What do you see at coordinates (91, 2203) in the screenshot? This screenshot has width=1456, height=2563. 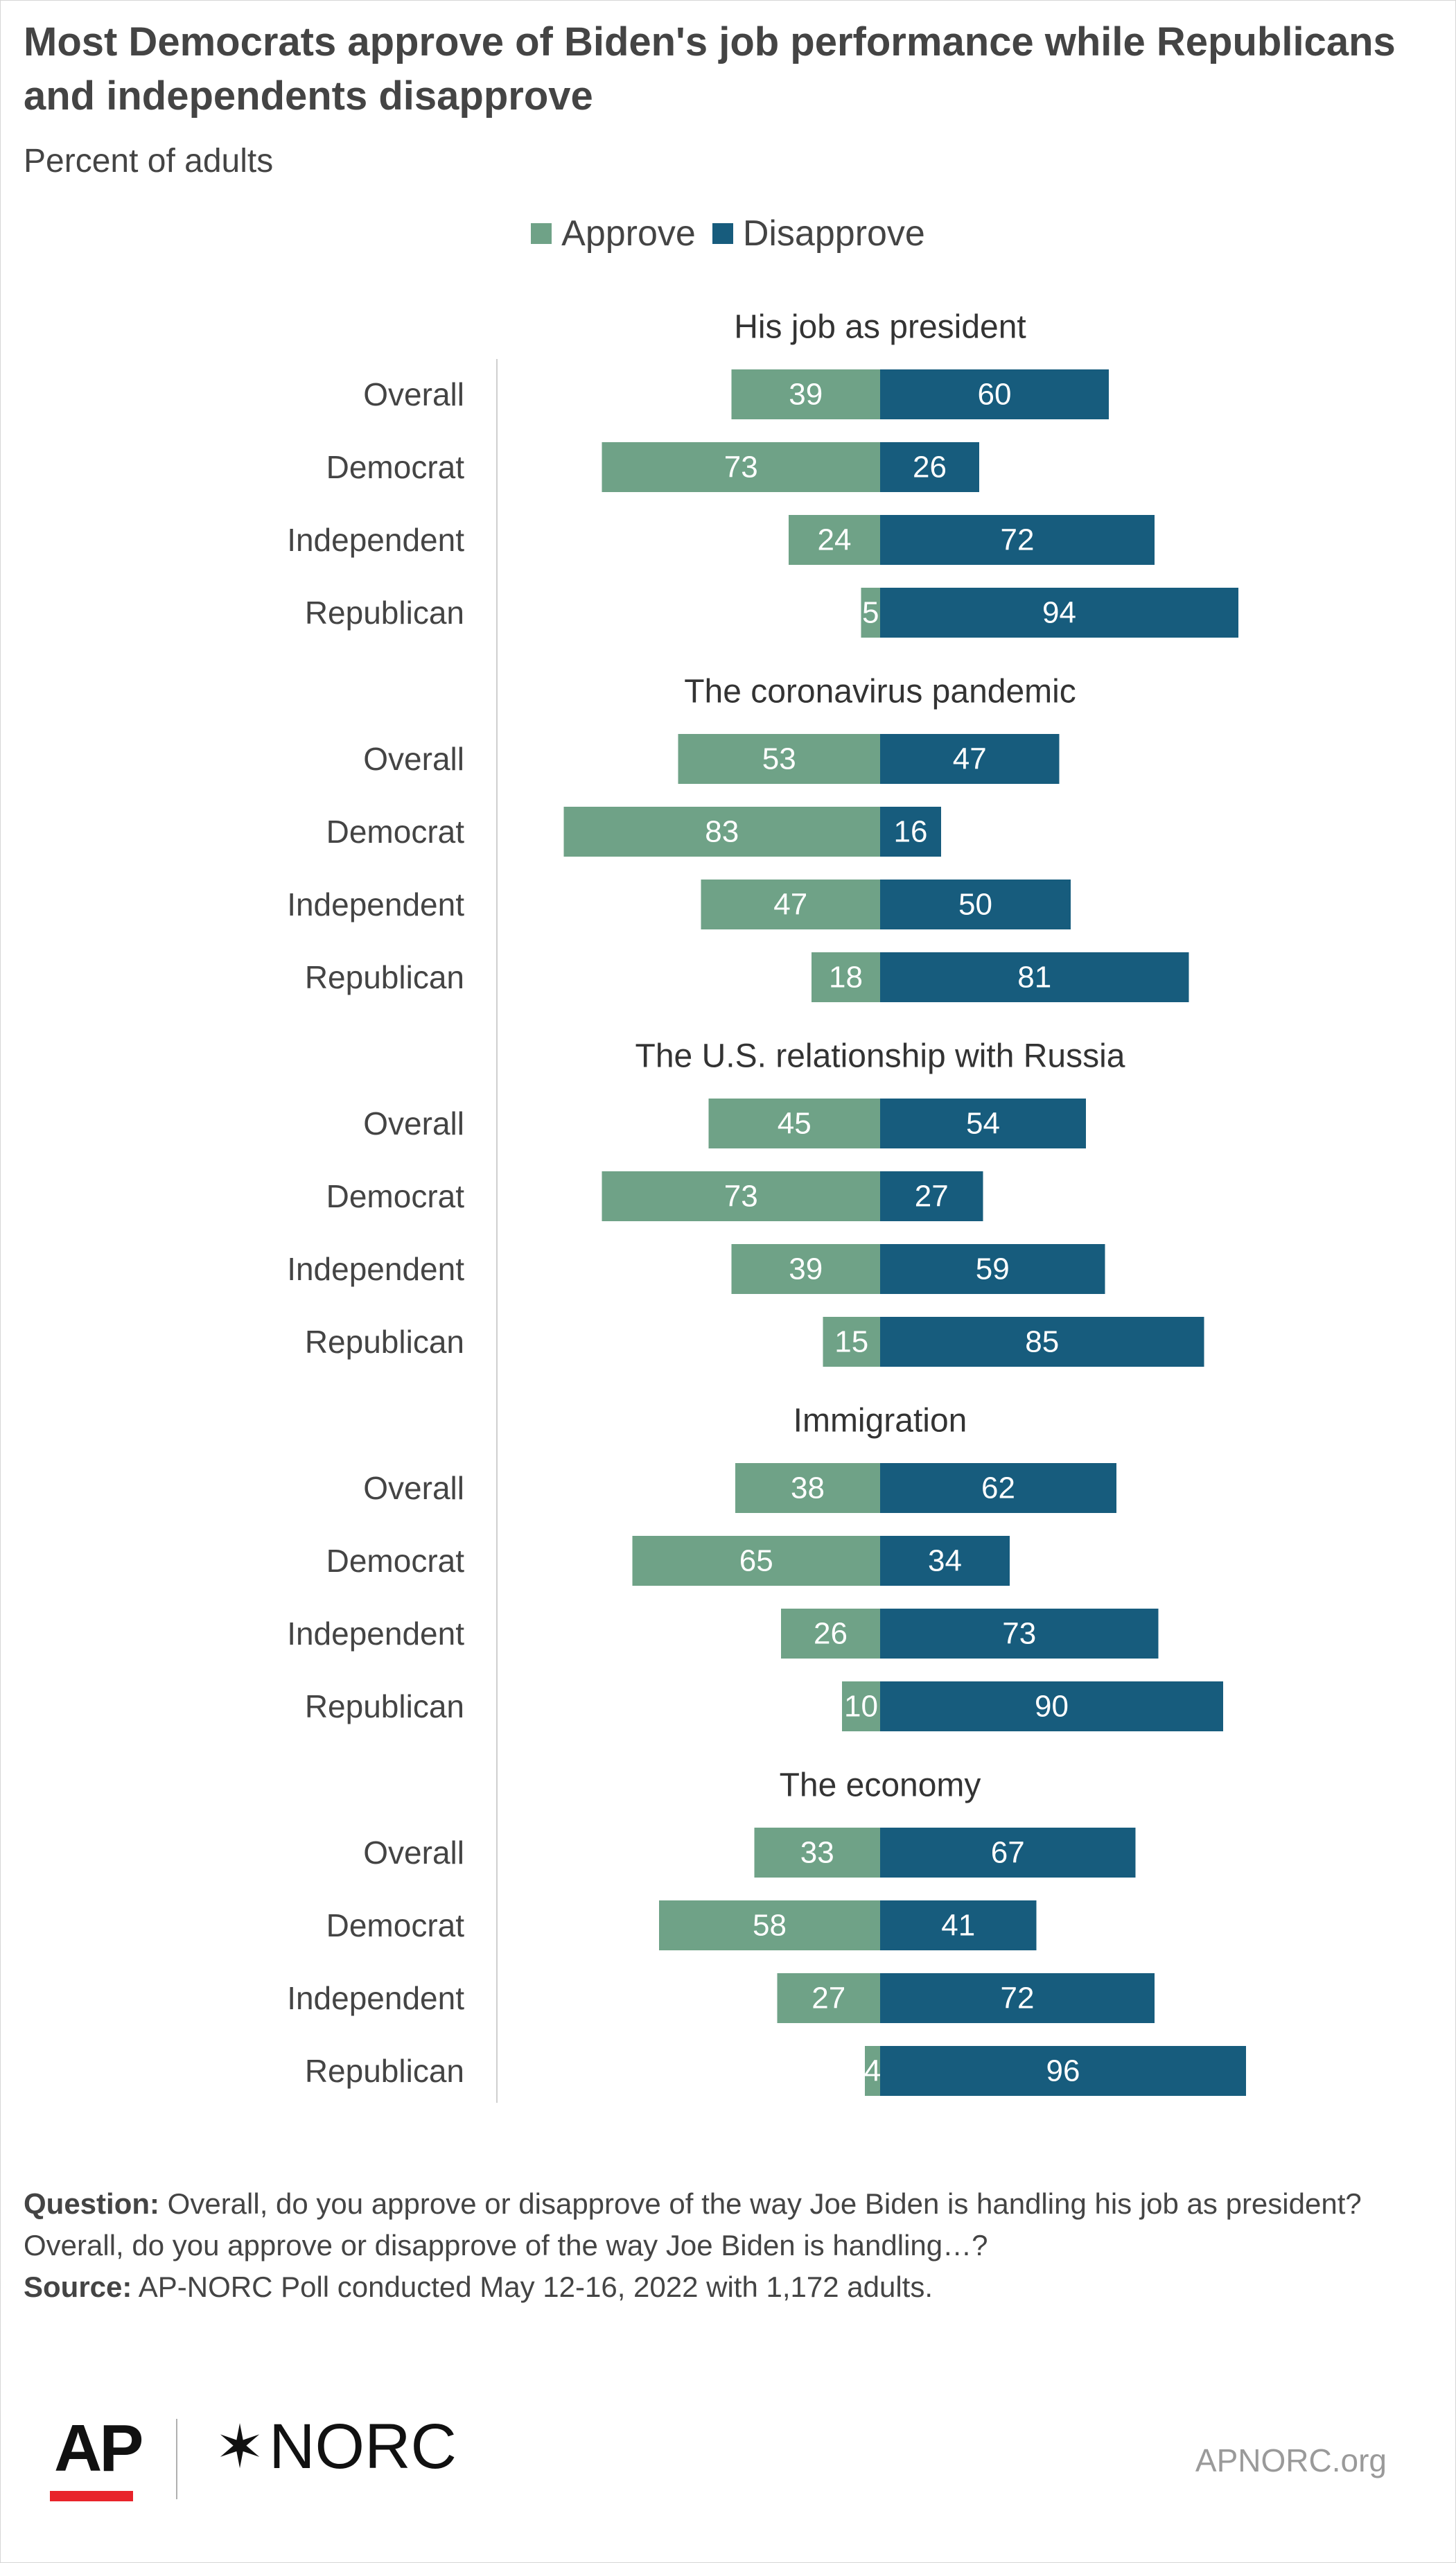 I see `question-label: Question:` at bounding box center [91, 2203].